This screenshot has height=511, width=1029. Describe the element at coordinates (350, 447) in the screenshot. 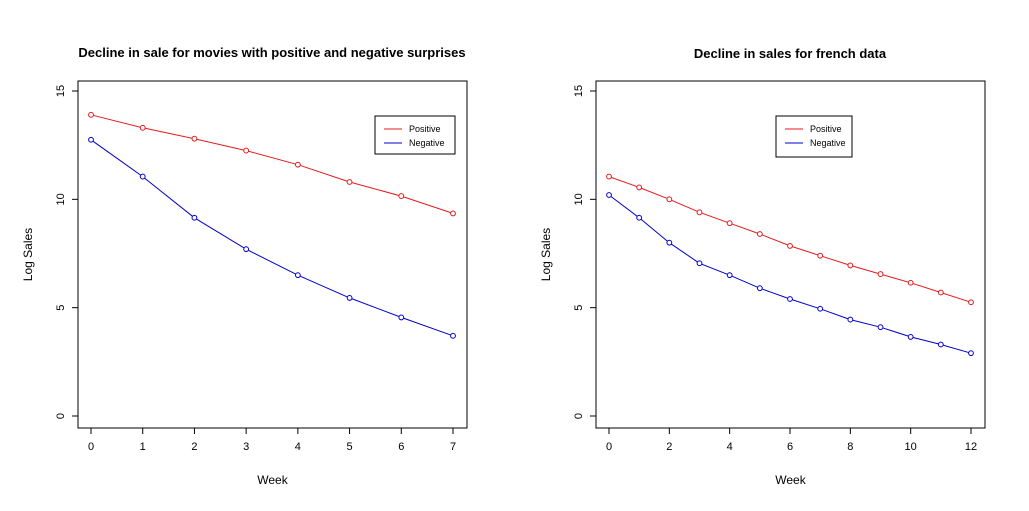

I see `x-tick-label: 5` at that location.